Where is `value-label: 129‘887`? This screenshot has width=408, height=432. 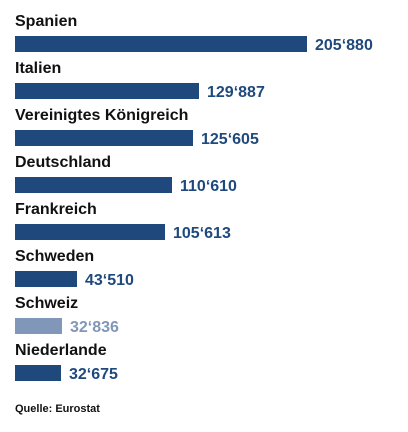 value-label: 129‘887 is located at coordinates (236, 92).